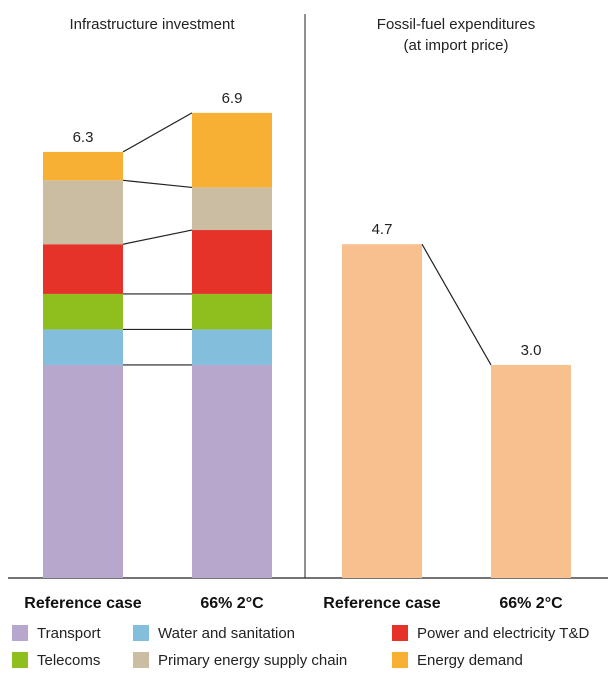  I want to click on legend-label-4: Telecoms, so click(68, 660).